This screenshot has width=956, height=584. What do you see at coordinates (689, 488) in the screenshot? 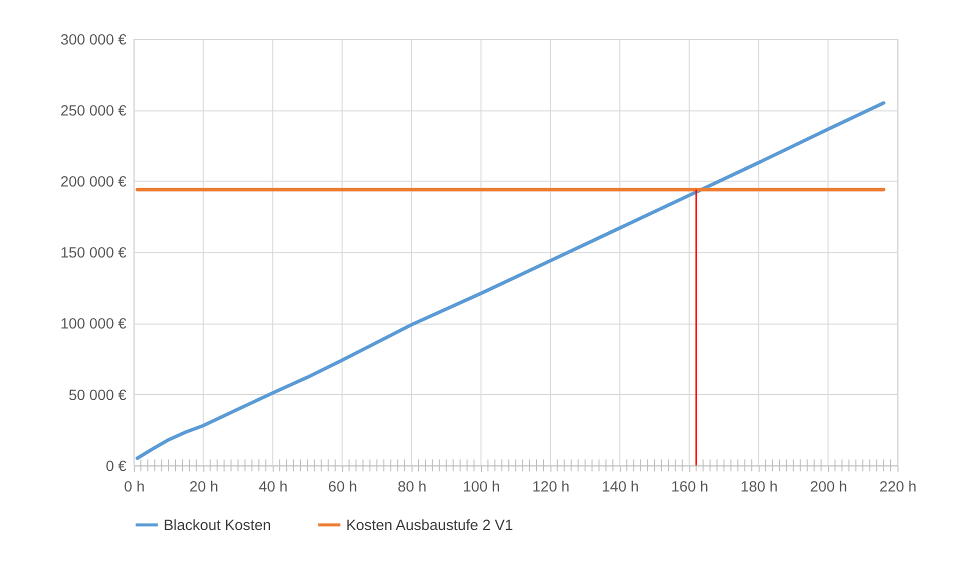
I see `x-tick-label: 160 h` at bounding box center [689, 488].